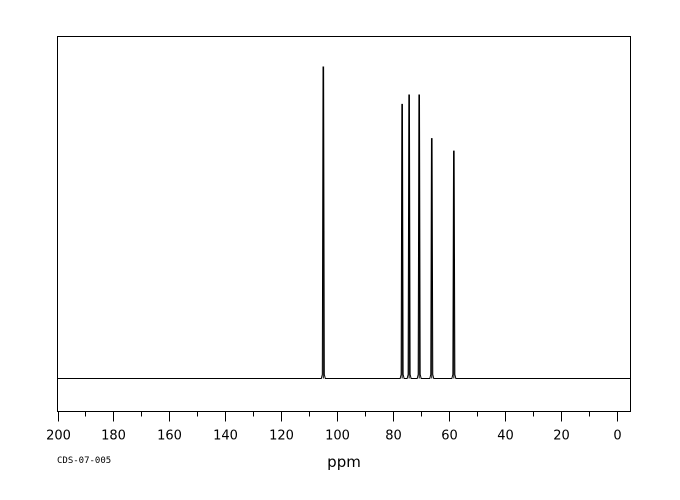 This screenshot has width=680, height=500. I want to click on x-axis-label: ppm, so click(344, 462).